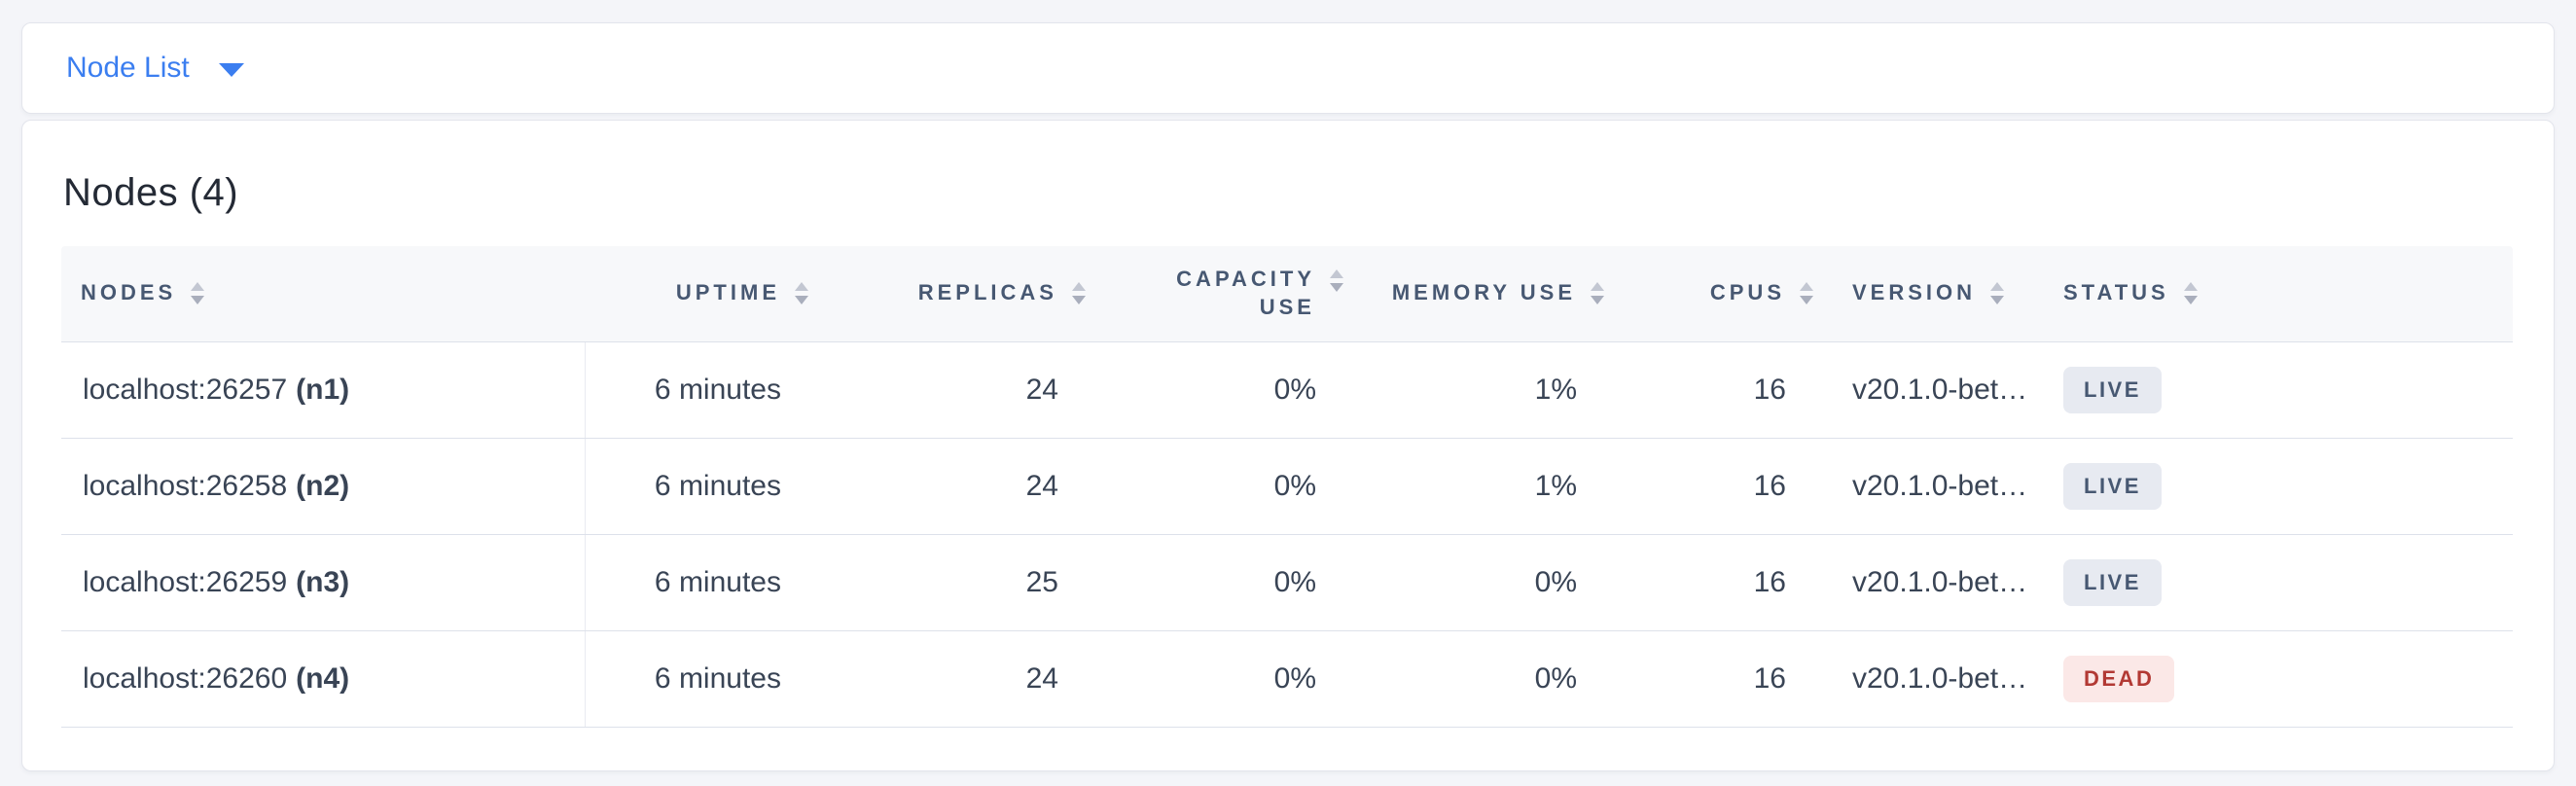 Image resolution: width=2576 pixels, height=786 pixels. Describe the element at coordinates (323, 294) in the screenshot. I see `column-header-nodes: NODES` at that location.